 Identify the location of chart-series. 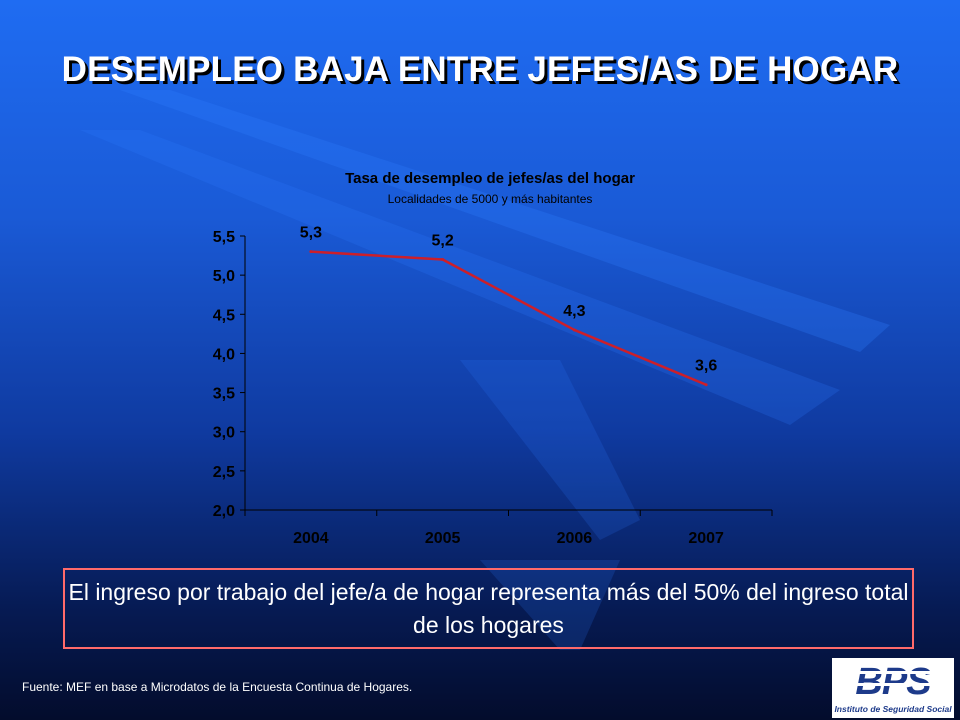
(508, 318).